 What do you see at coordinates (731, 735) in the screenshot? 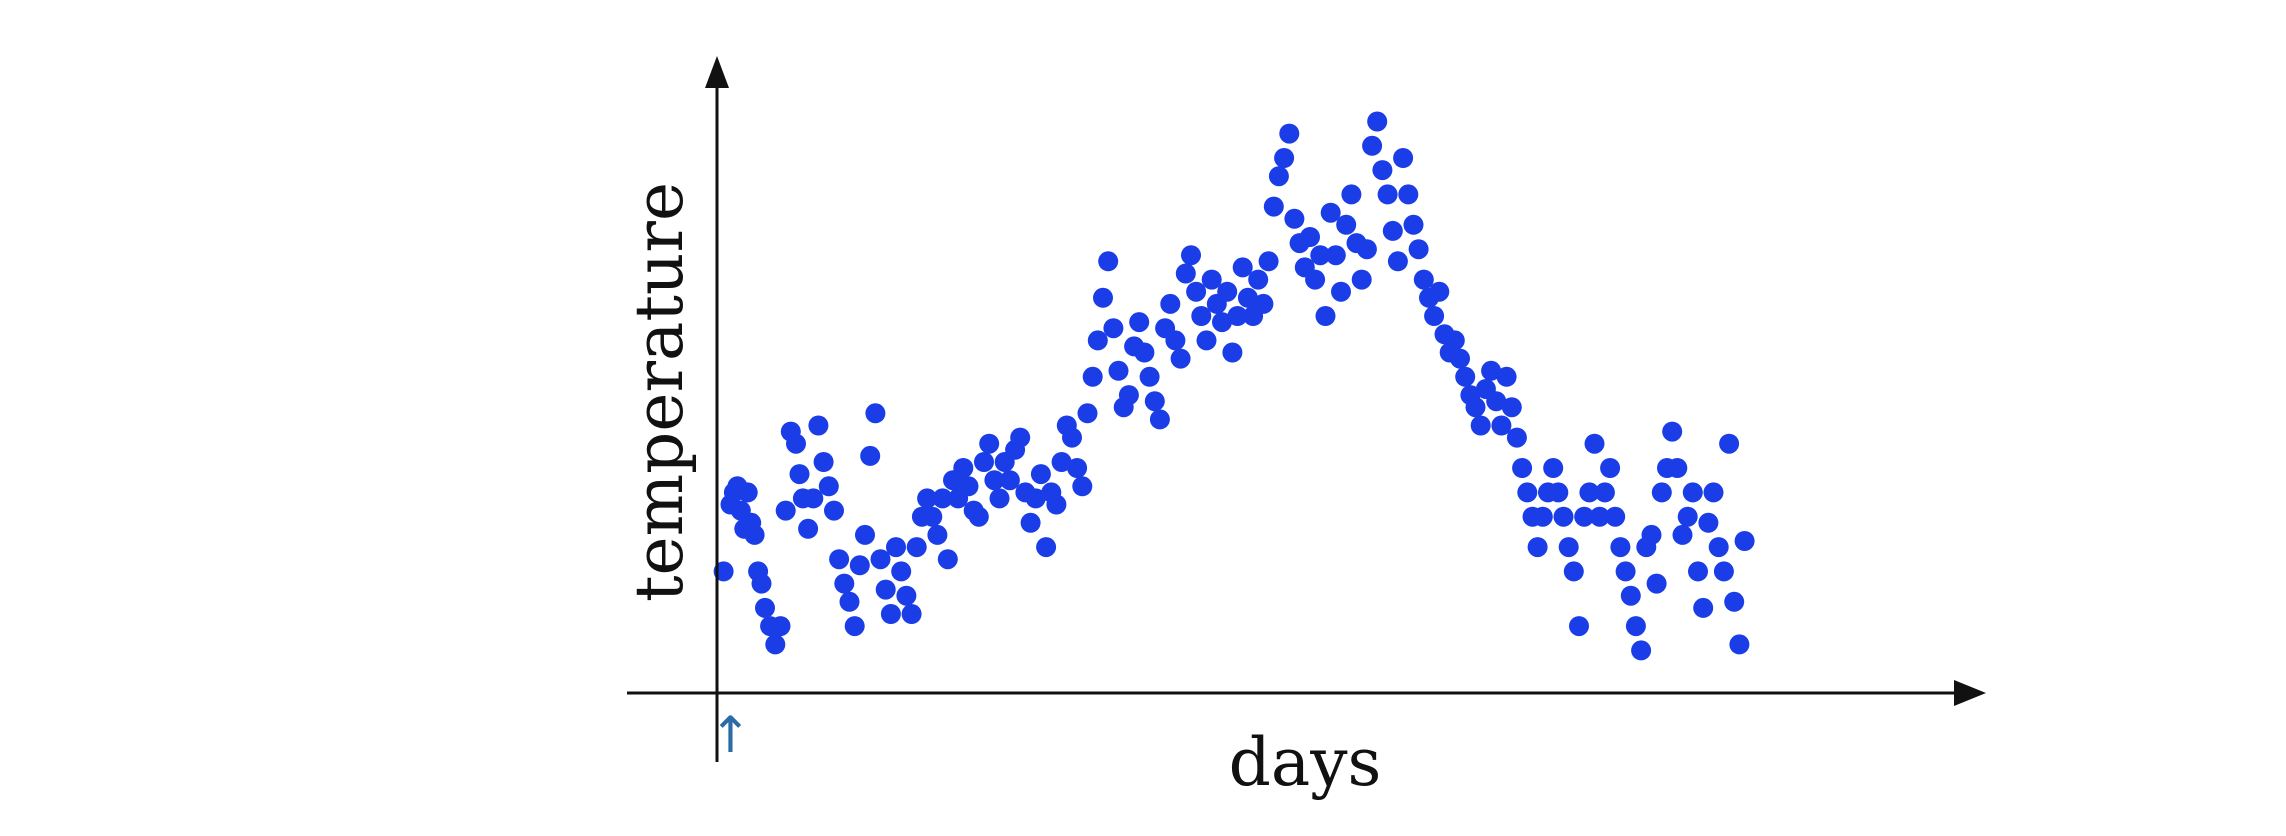
I see `start-marker-arrow: ↑` at bounding box center [731, 735].